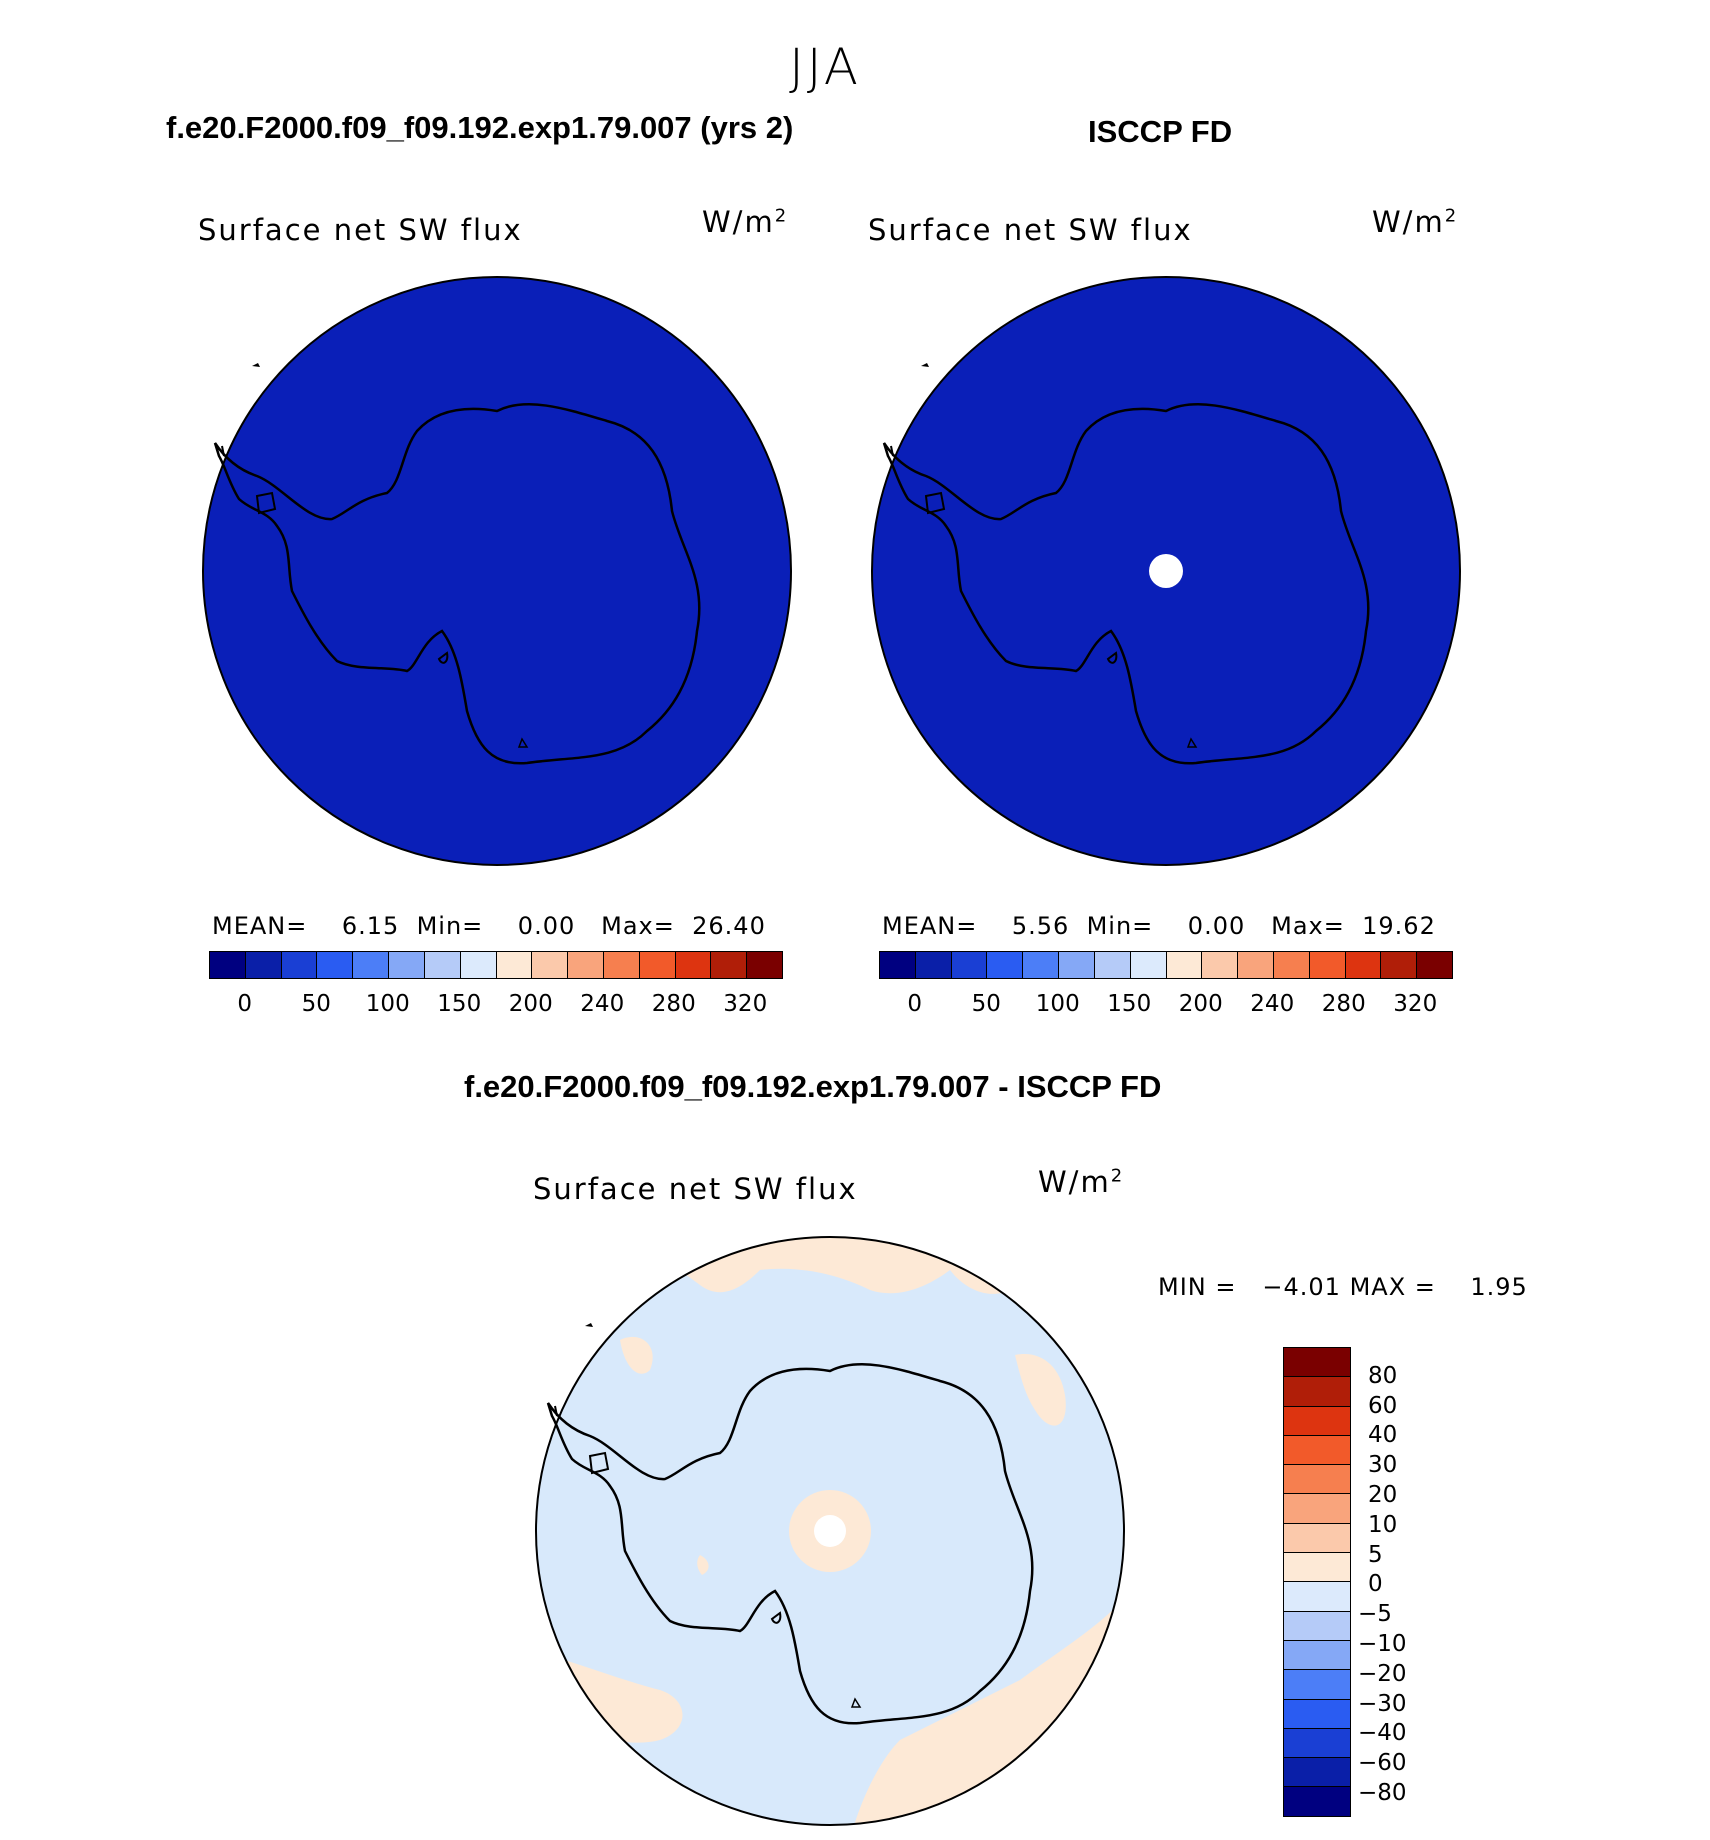 This screenshot has height=1840, width=1710. Describe the element at coordinates (1159, 926) in the screenshot. I see `panel-obs-stats: MEAN= 5.56 Min= 0.00 Max= 19.62` at that location.